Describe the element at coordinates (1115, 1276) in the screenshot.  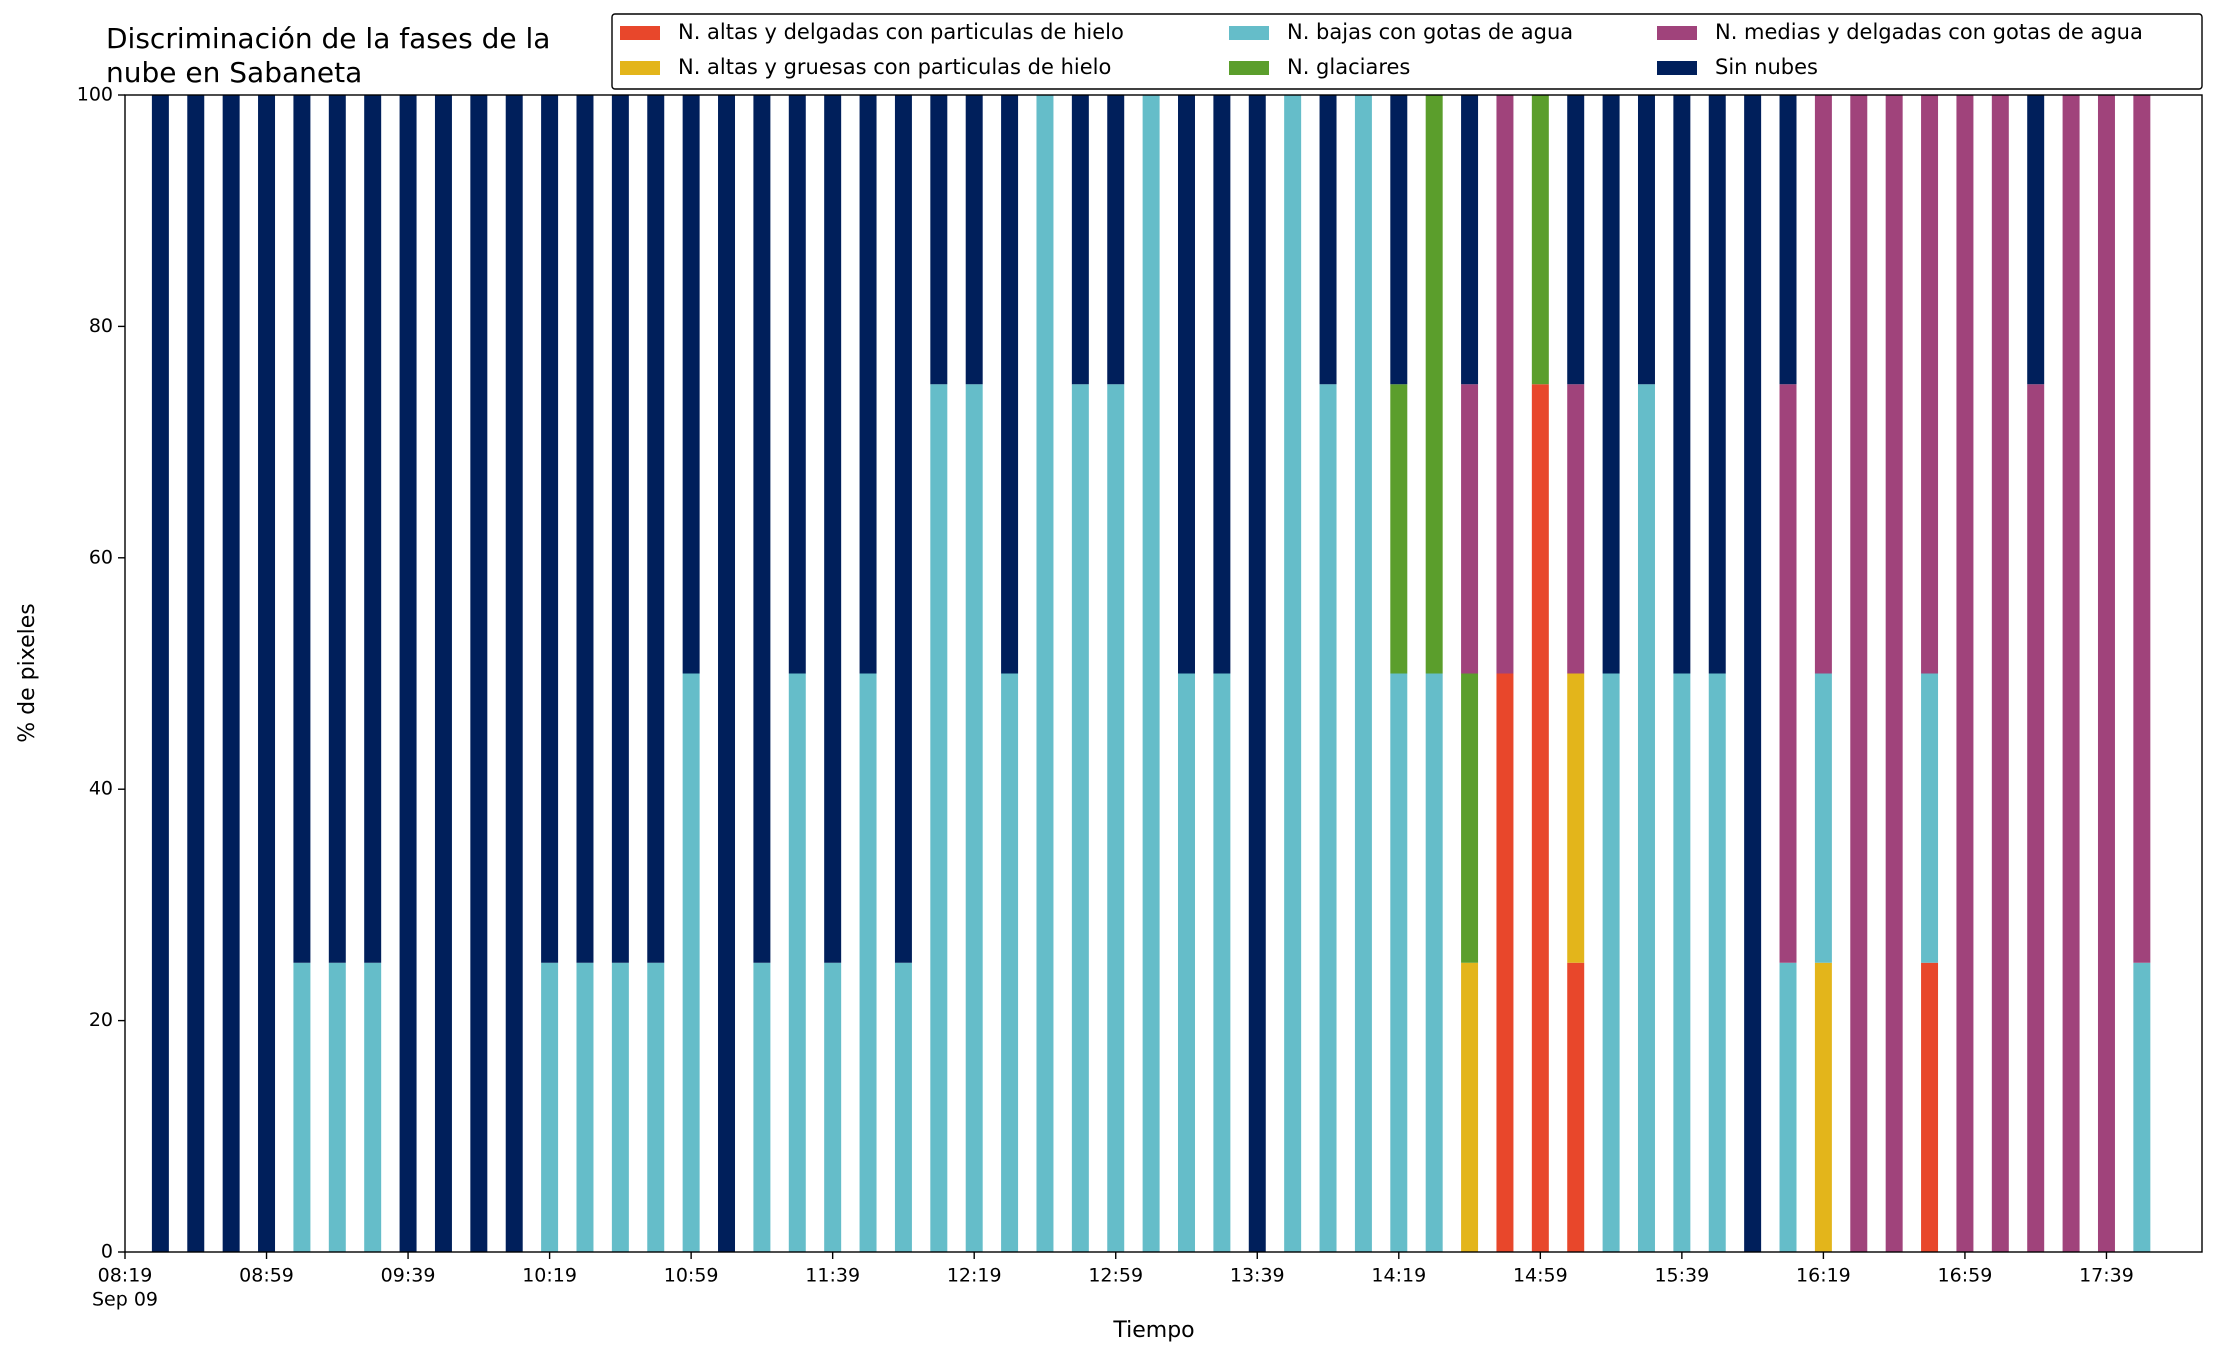
I see `x-tick-label: 12:59` at that location.